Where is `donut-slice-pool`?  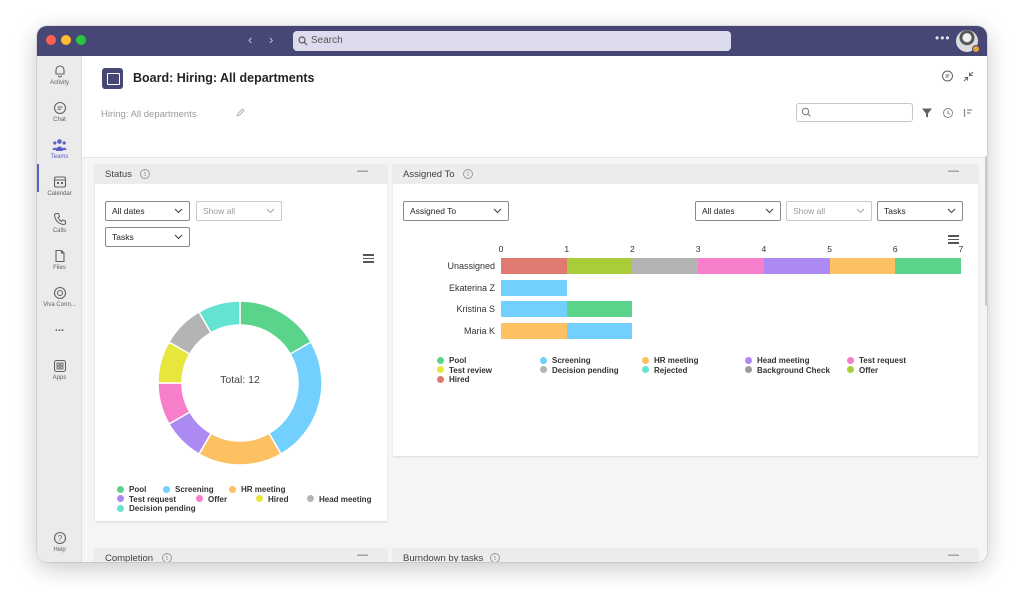 donut-slice-pool is located at coordinates (276, 328).